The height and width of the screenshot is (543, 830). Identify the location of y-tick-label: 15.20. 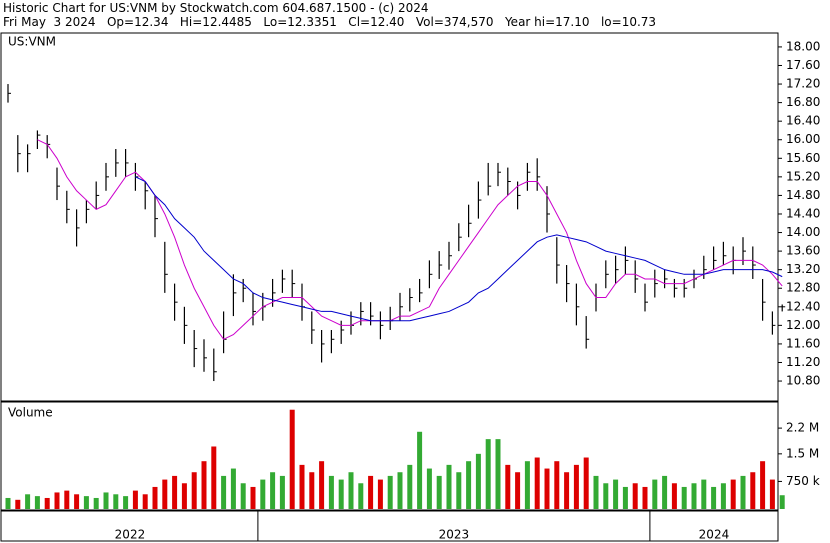
(803, 176).